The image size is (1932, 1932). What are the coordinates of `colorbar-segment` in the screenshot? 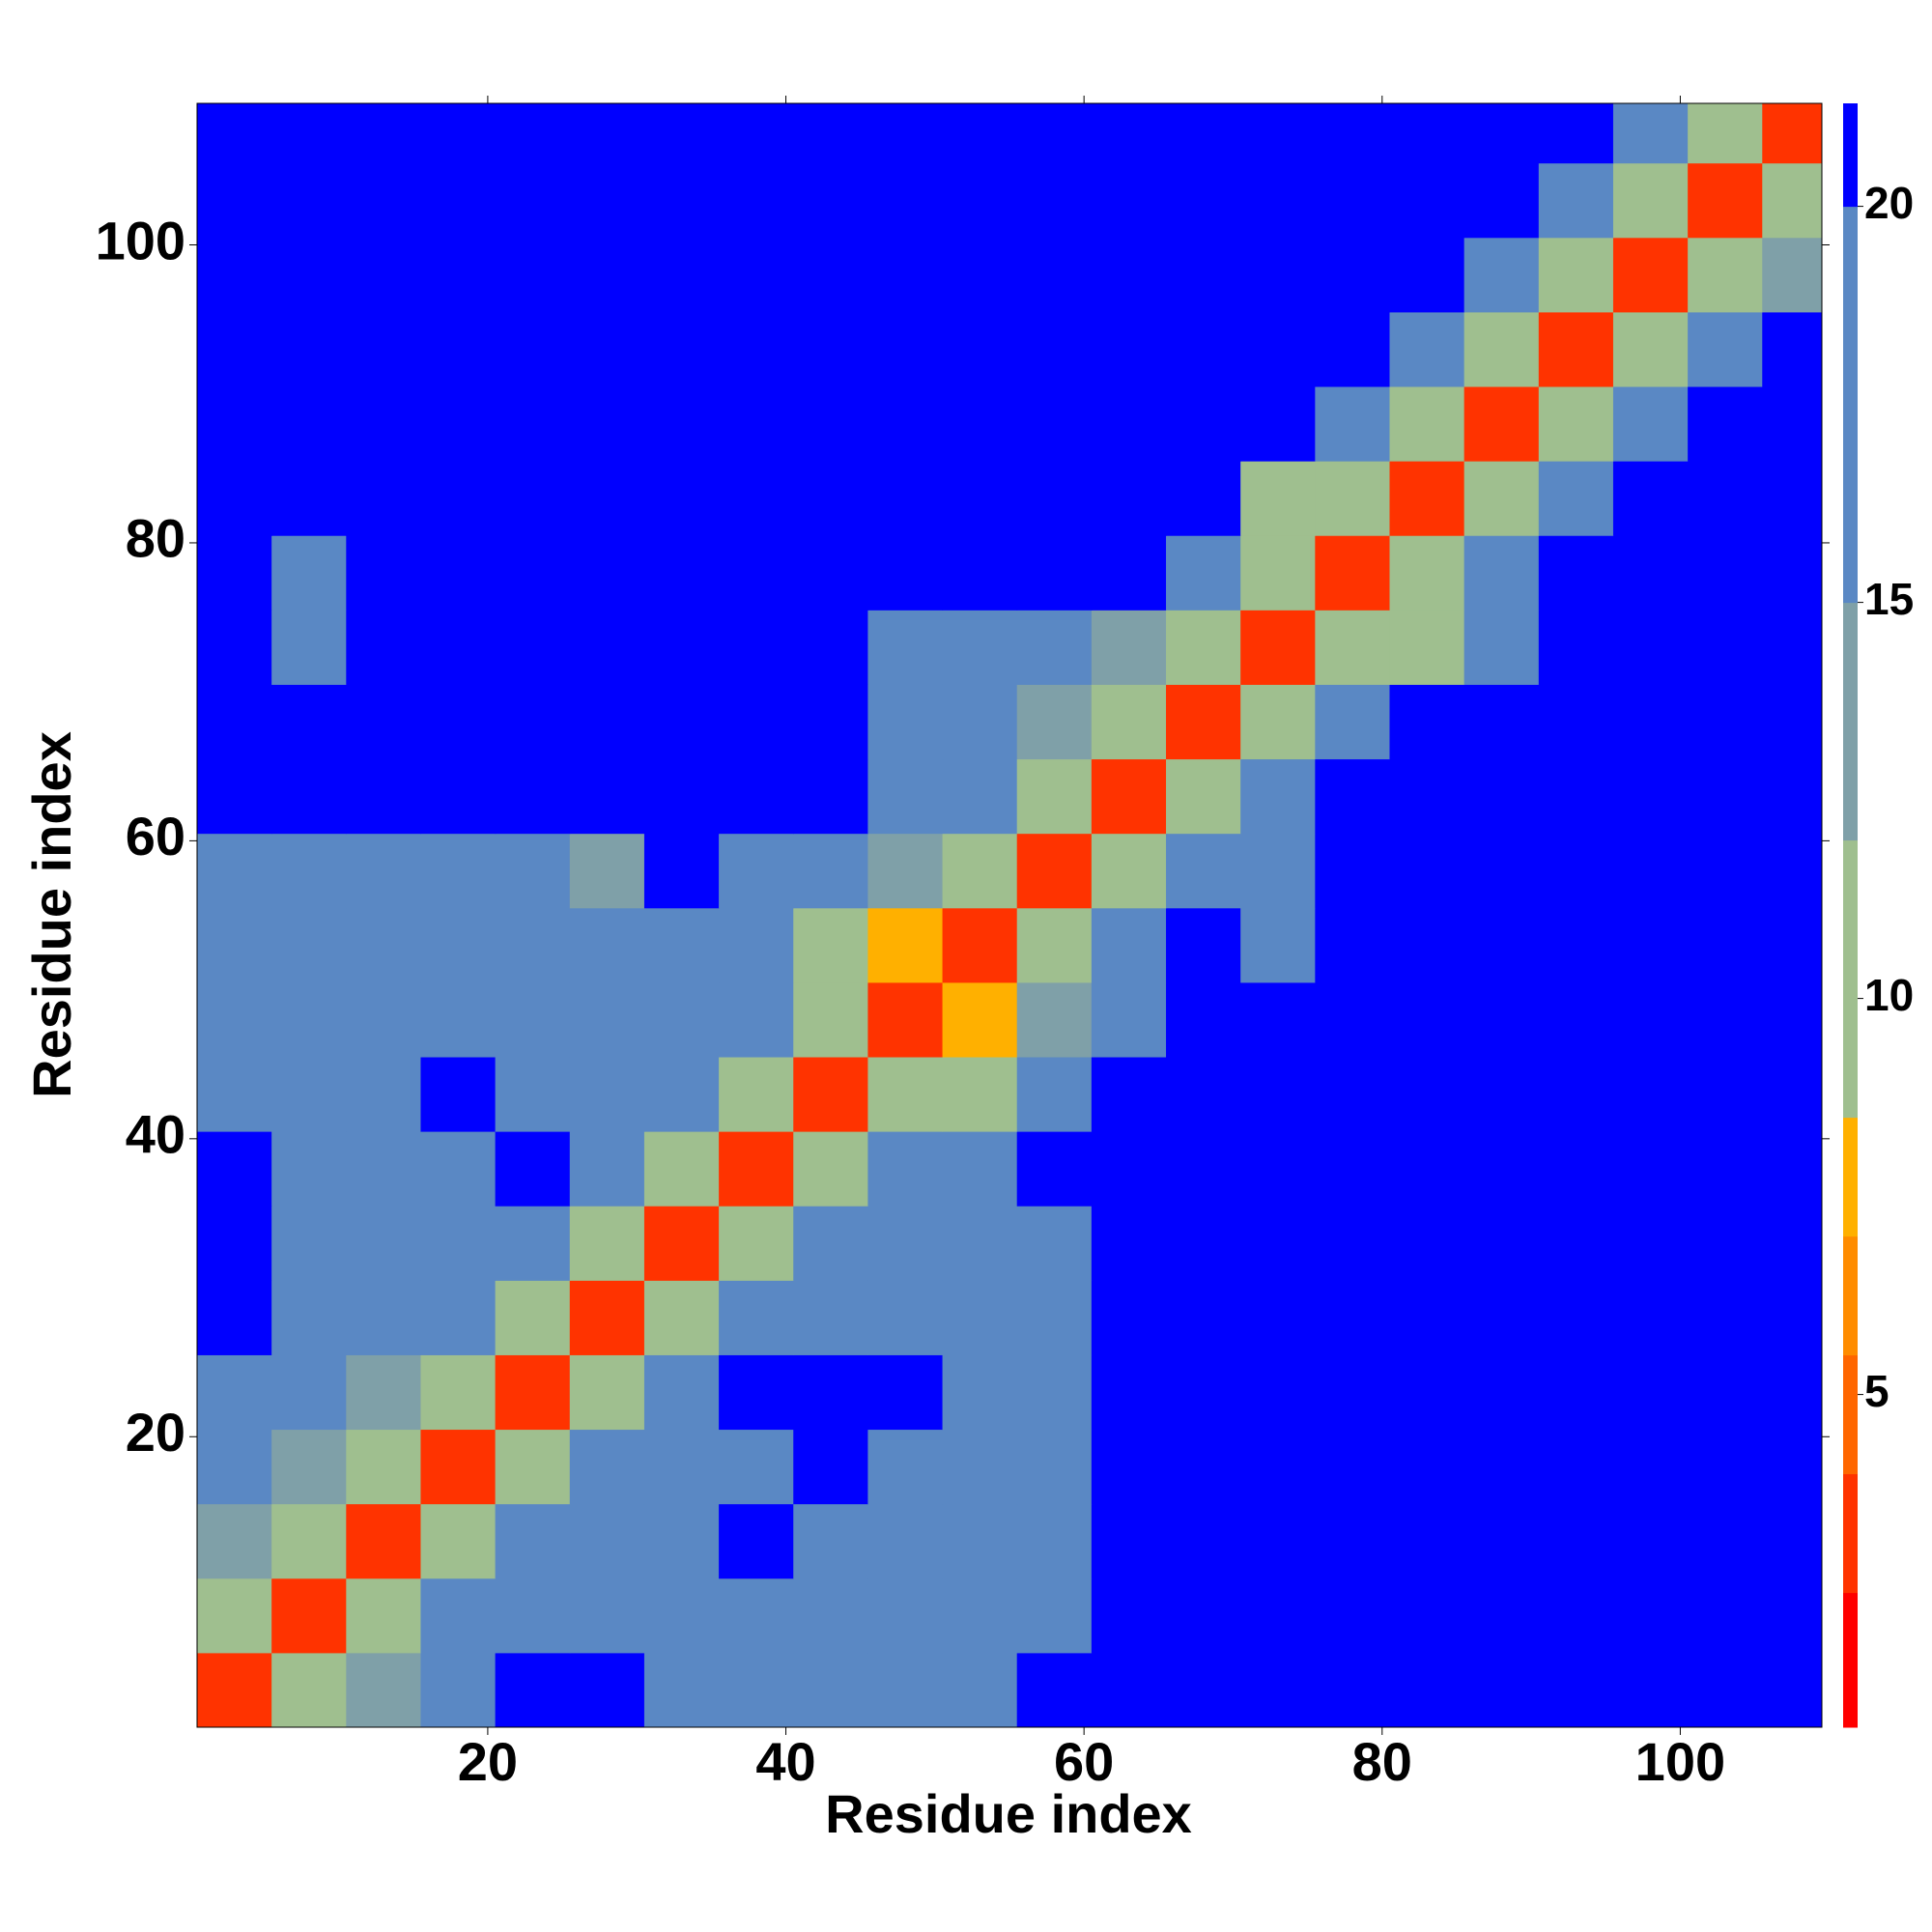 It's located at (1850, 1296).